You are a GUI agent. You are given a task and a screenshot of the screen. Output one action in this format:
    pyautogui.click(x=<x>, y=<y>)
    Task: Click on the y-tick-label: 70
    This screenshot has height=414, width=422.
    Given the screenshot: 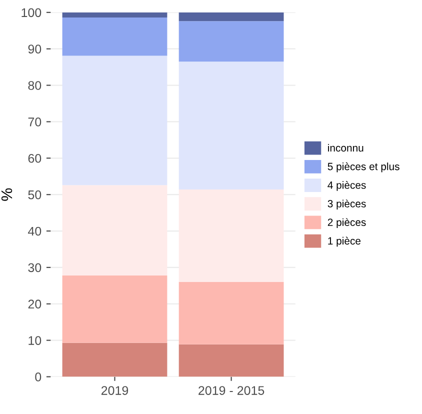 What is the action you would take?
    pyautogui.click(x=35, y=122)
    